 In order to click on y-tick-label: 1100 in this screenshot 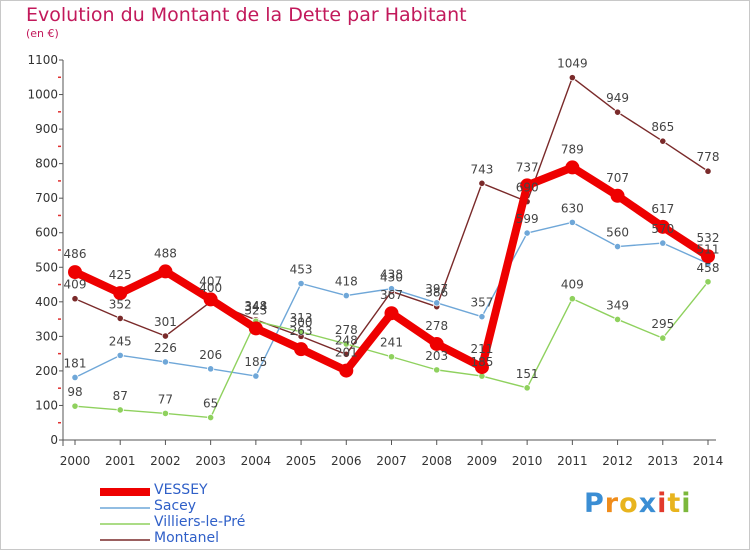, I will do `click(42, 60)`.